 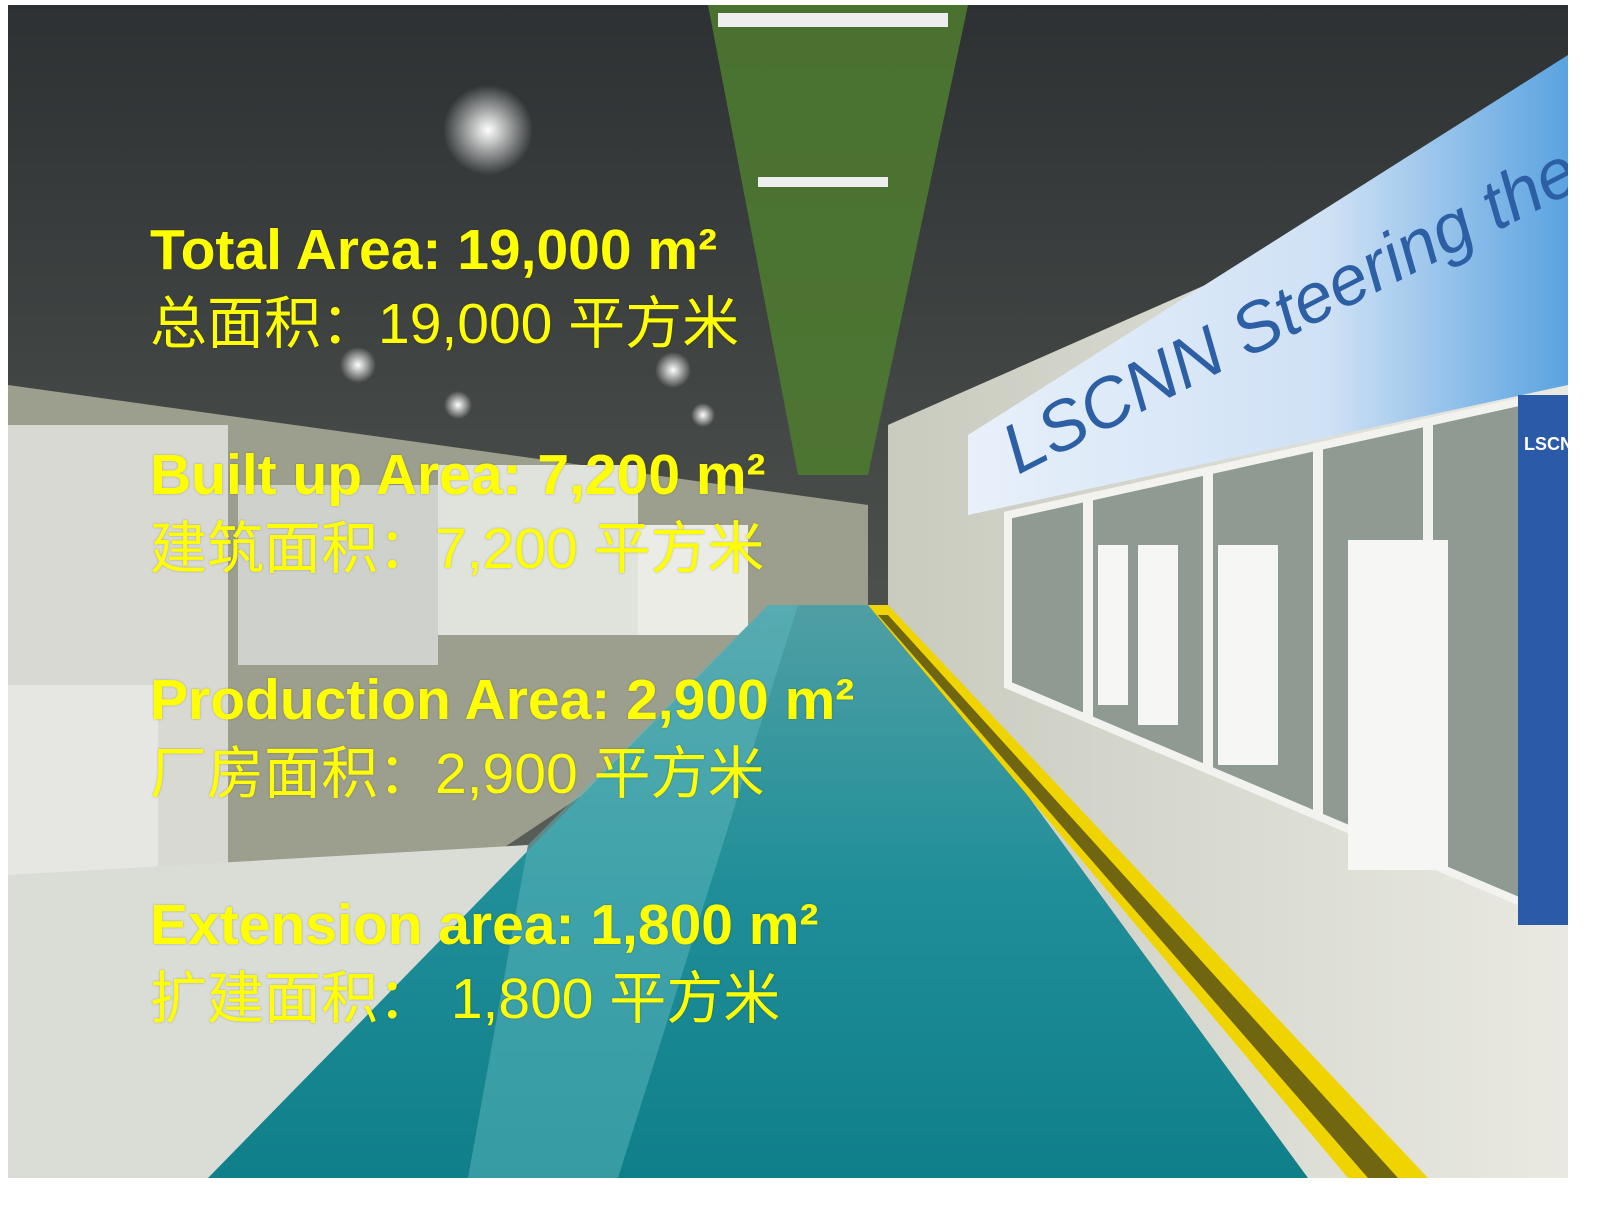 I want to click on area-item: Total Area: 19,000 m² 总面积：19,000 平方米, so click(x=444, y=287).